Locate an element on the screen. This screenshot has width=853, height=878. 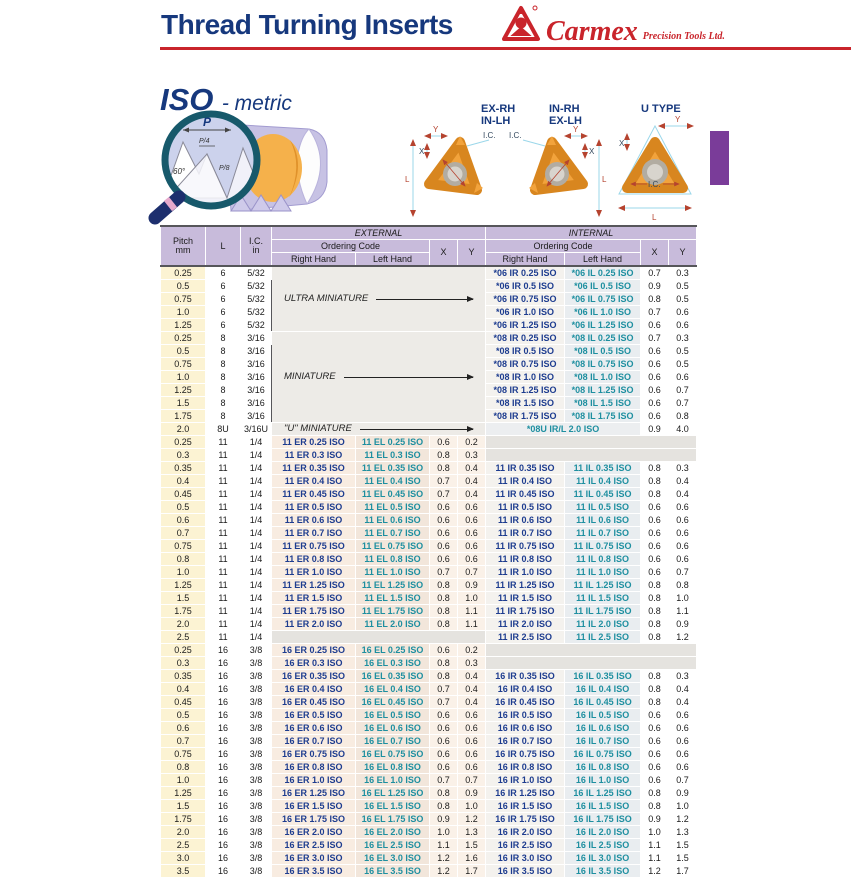
ic-label: I.C. is located at coordinates (255, 241).